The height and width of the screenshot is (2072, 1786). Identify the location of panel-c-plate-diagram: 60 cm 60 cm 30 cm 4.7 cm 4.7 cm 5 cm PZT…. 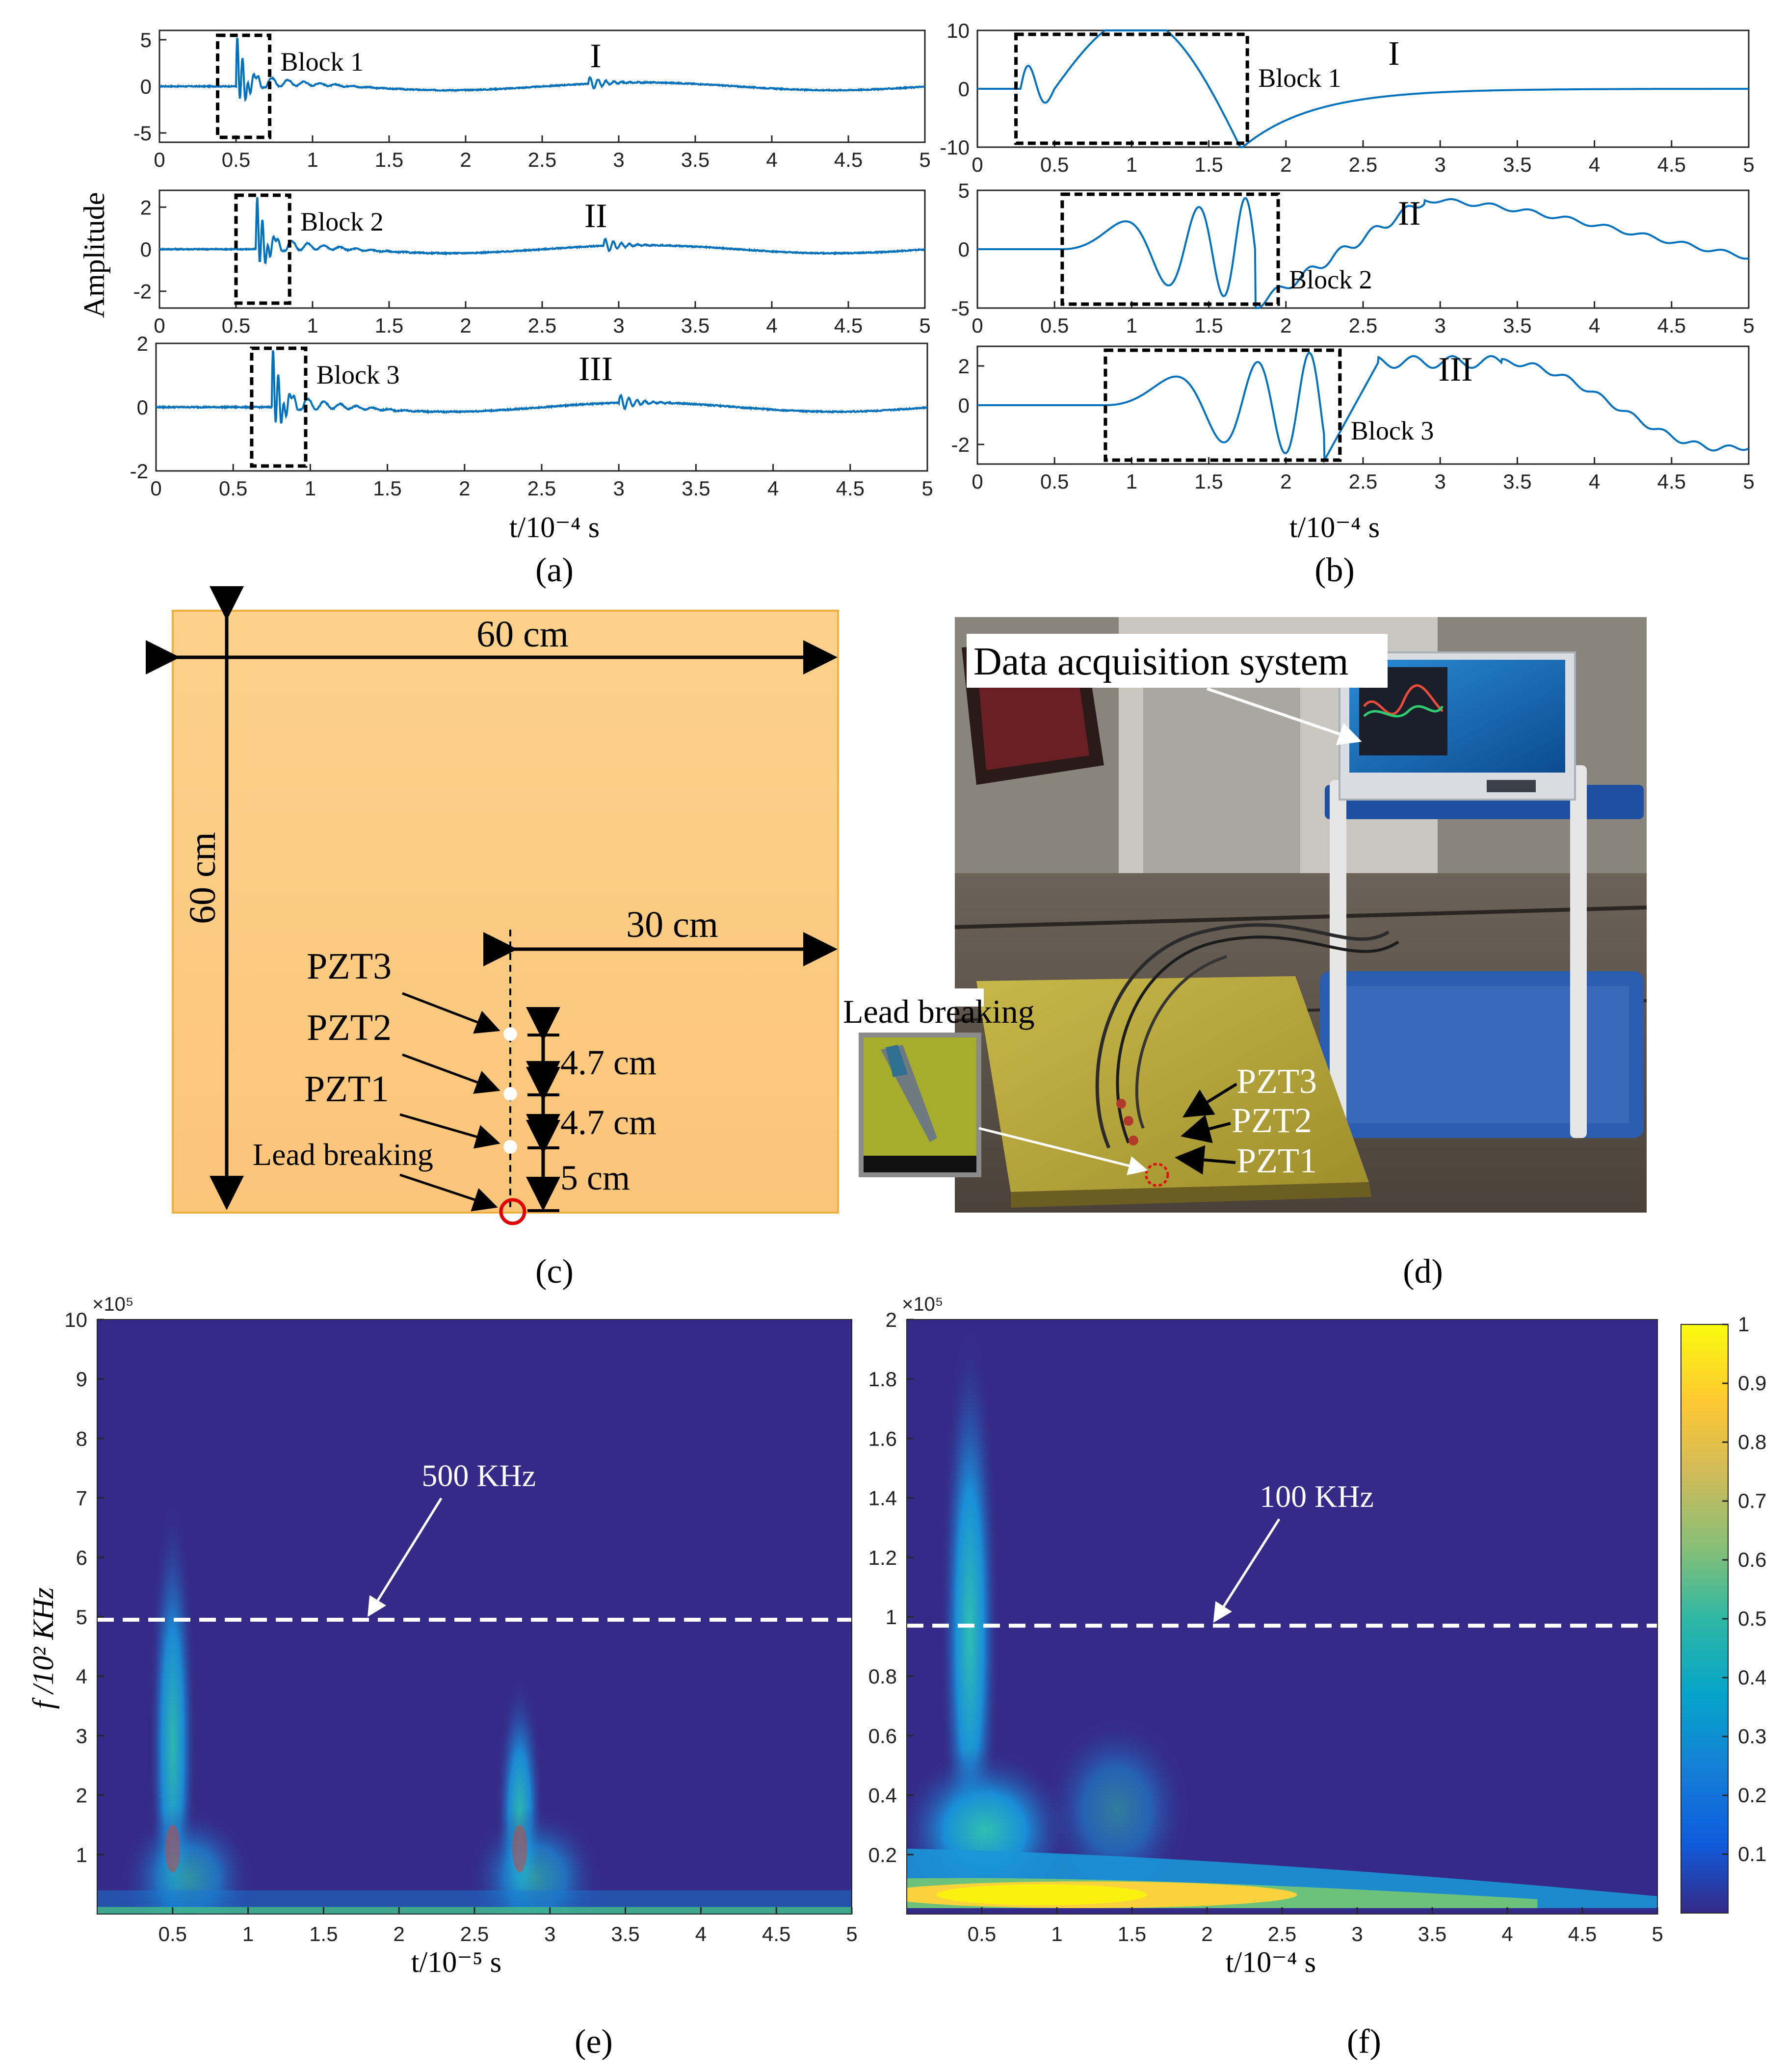
(492, 905).